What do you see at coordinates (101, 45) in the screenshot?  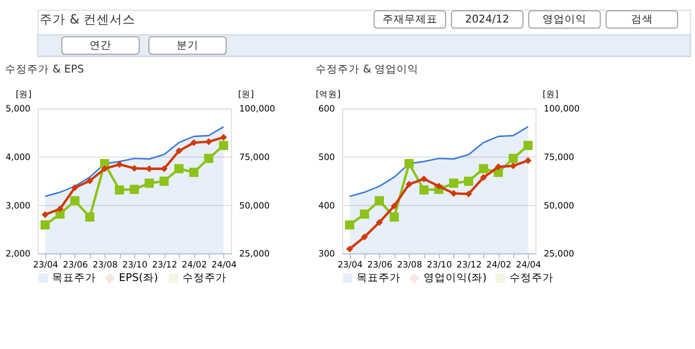 I see `text: 연간` at bounding box center [101, 45].